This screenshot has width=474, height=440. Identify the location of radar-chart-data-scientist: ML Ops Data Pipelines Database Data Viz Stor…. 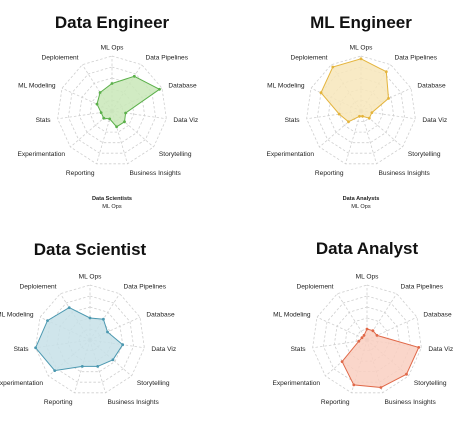
(88, 323).